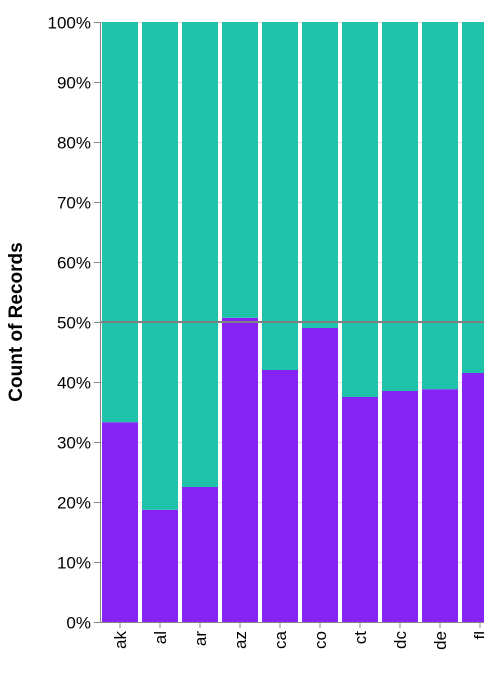 This screenshot has width=484, height=696. What do you see at coordinates (120, 640) in the screenshot?
I see `x-tick-label-ak: ak` at bounding box center [120, 640].